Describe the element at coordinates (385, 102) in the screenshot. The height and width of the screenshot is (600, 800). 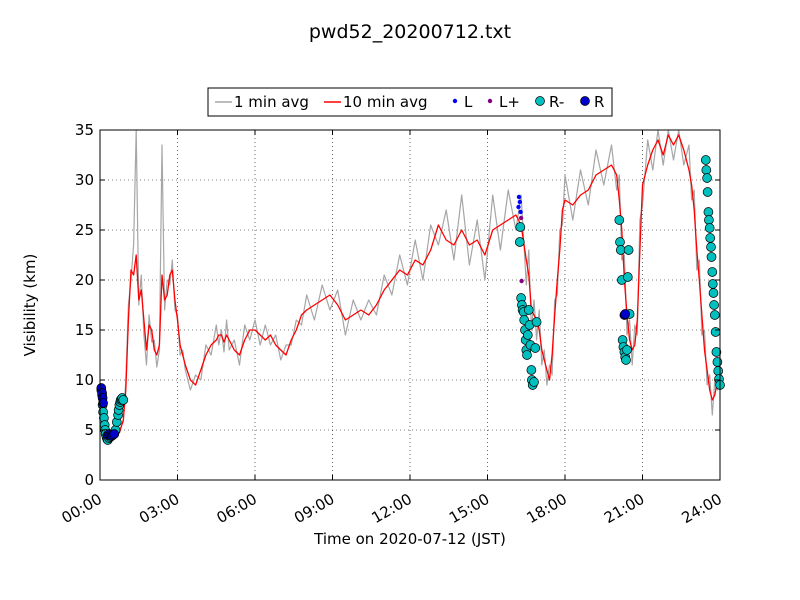
I see `legend-label-10min: 10 min avg` at that location.